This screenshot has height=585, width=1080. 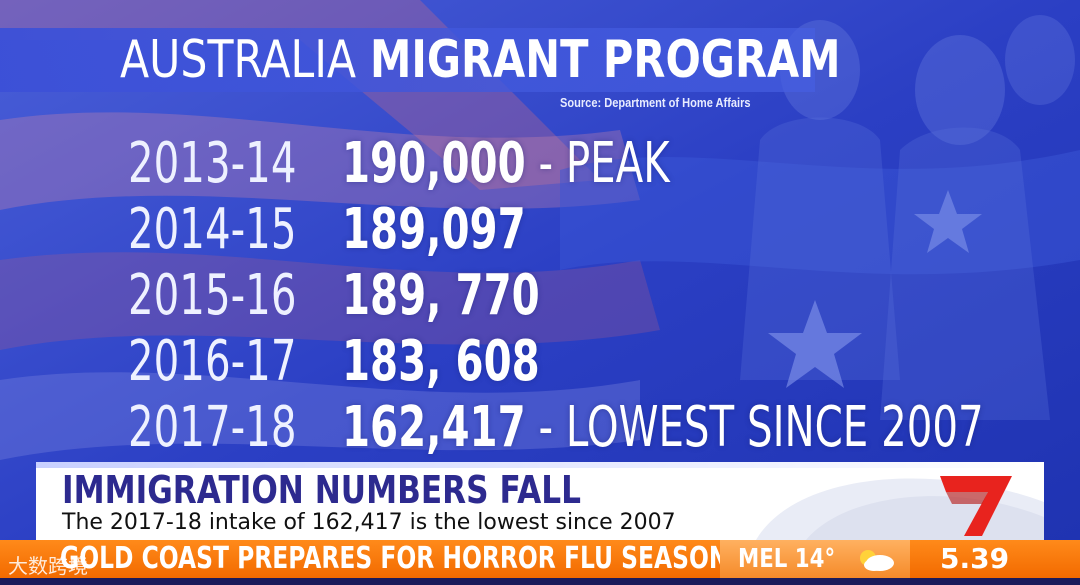 What do you see at coordinates (605, 60) in the screenshot?
I see `title-bold: MIGRANT PROGRAM` at bounding box center [605, 60].